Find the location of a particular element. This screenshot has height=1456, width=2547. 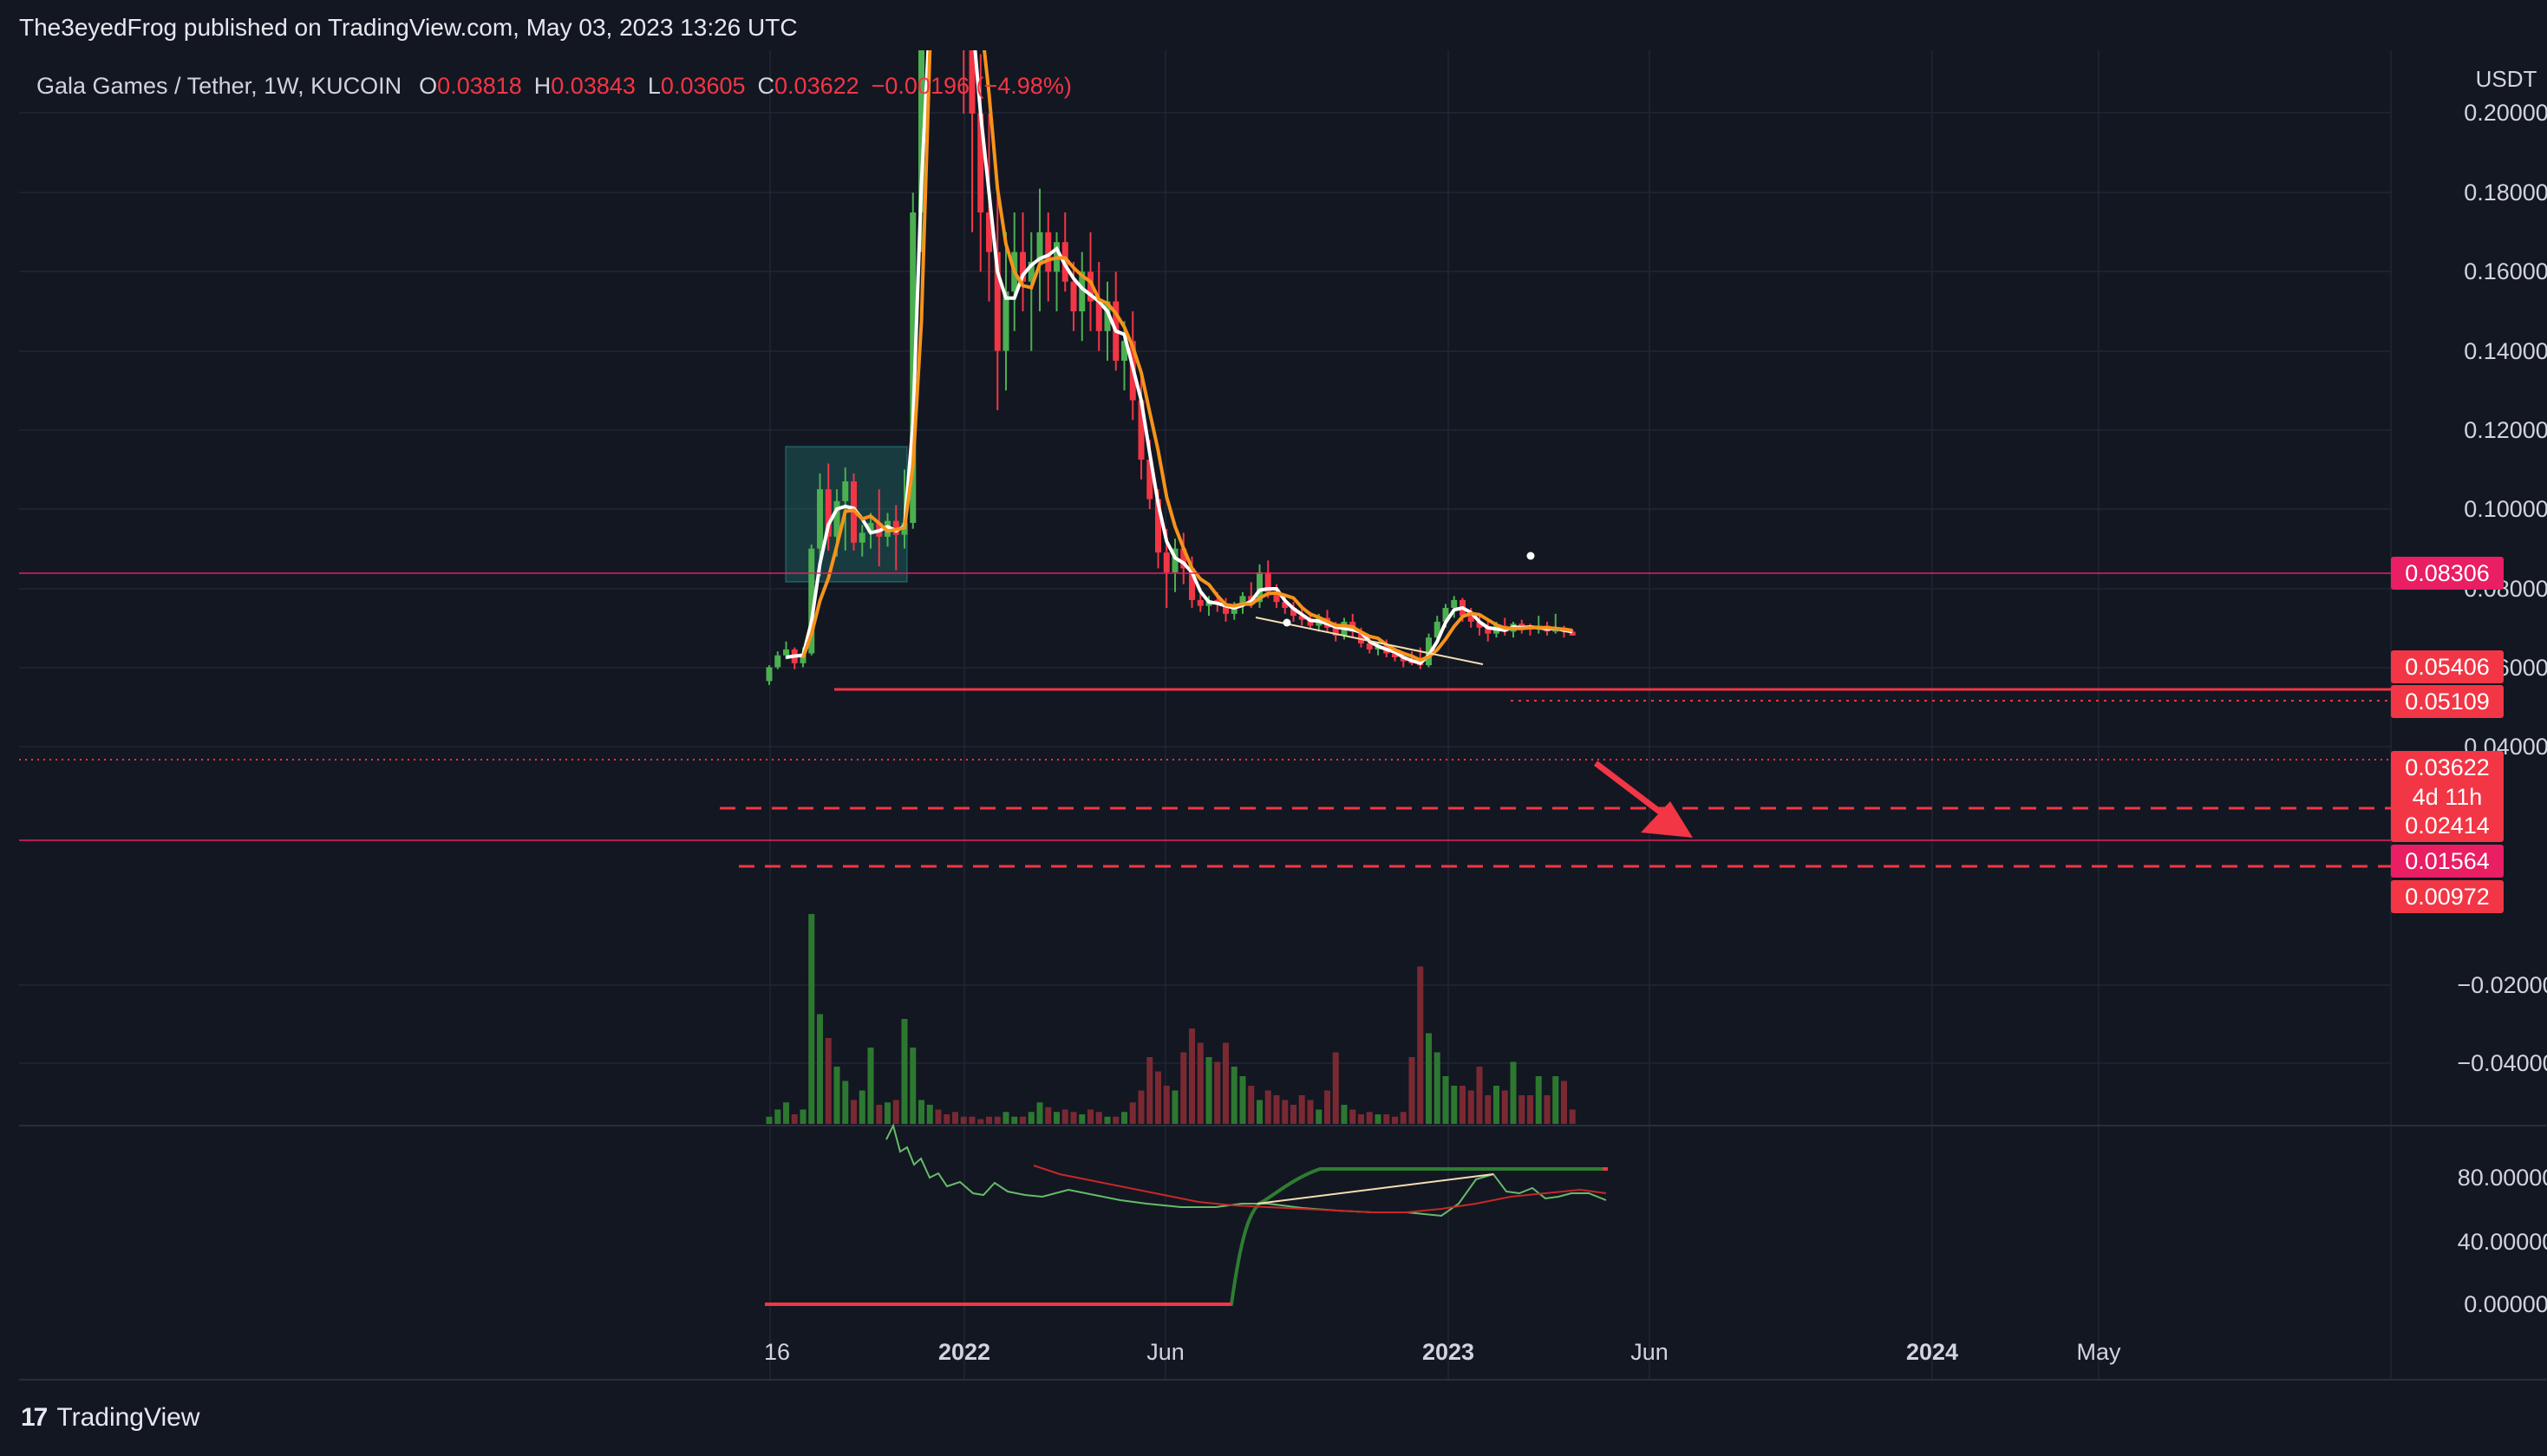

time-tick-label: 2022 is located at coordinates (964, 1352).